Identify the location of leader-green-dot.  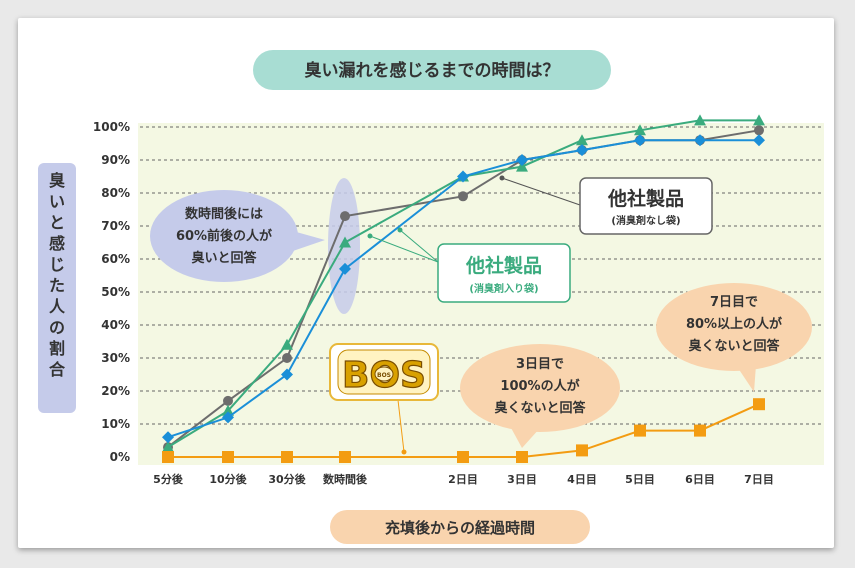
(370, 236).